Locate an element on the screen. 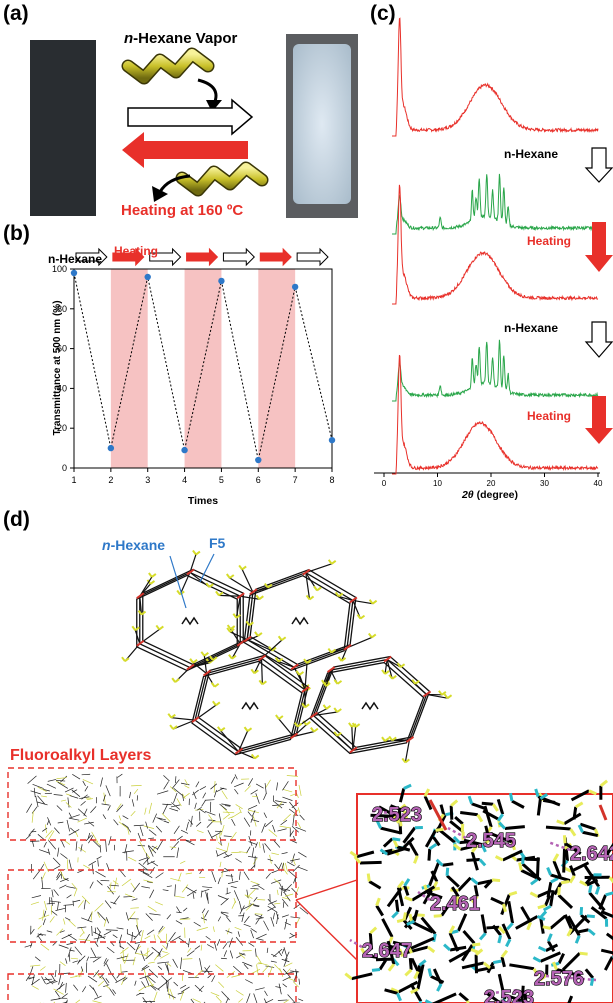 The width and height of the screenshot is (613, 1003). b-heating-label: Heating is located at coordinates (136, 251).